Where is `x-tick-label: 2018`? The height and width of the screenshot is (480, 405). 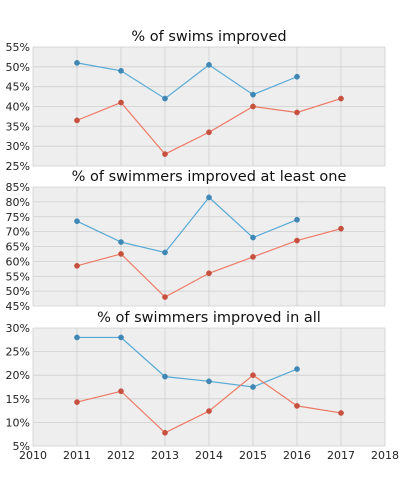 x-tick-label: 2018 is located at coordinates (385, 455).